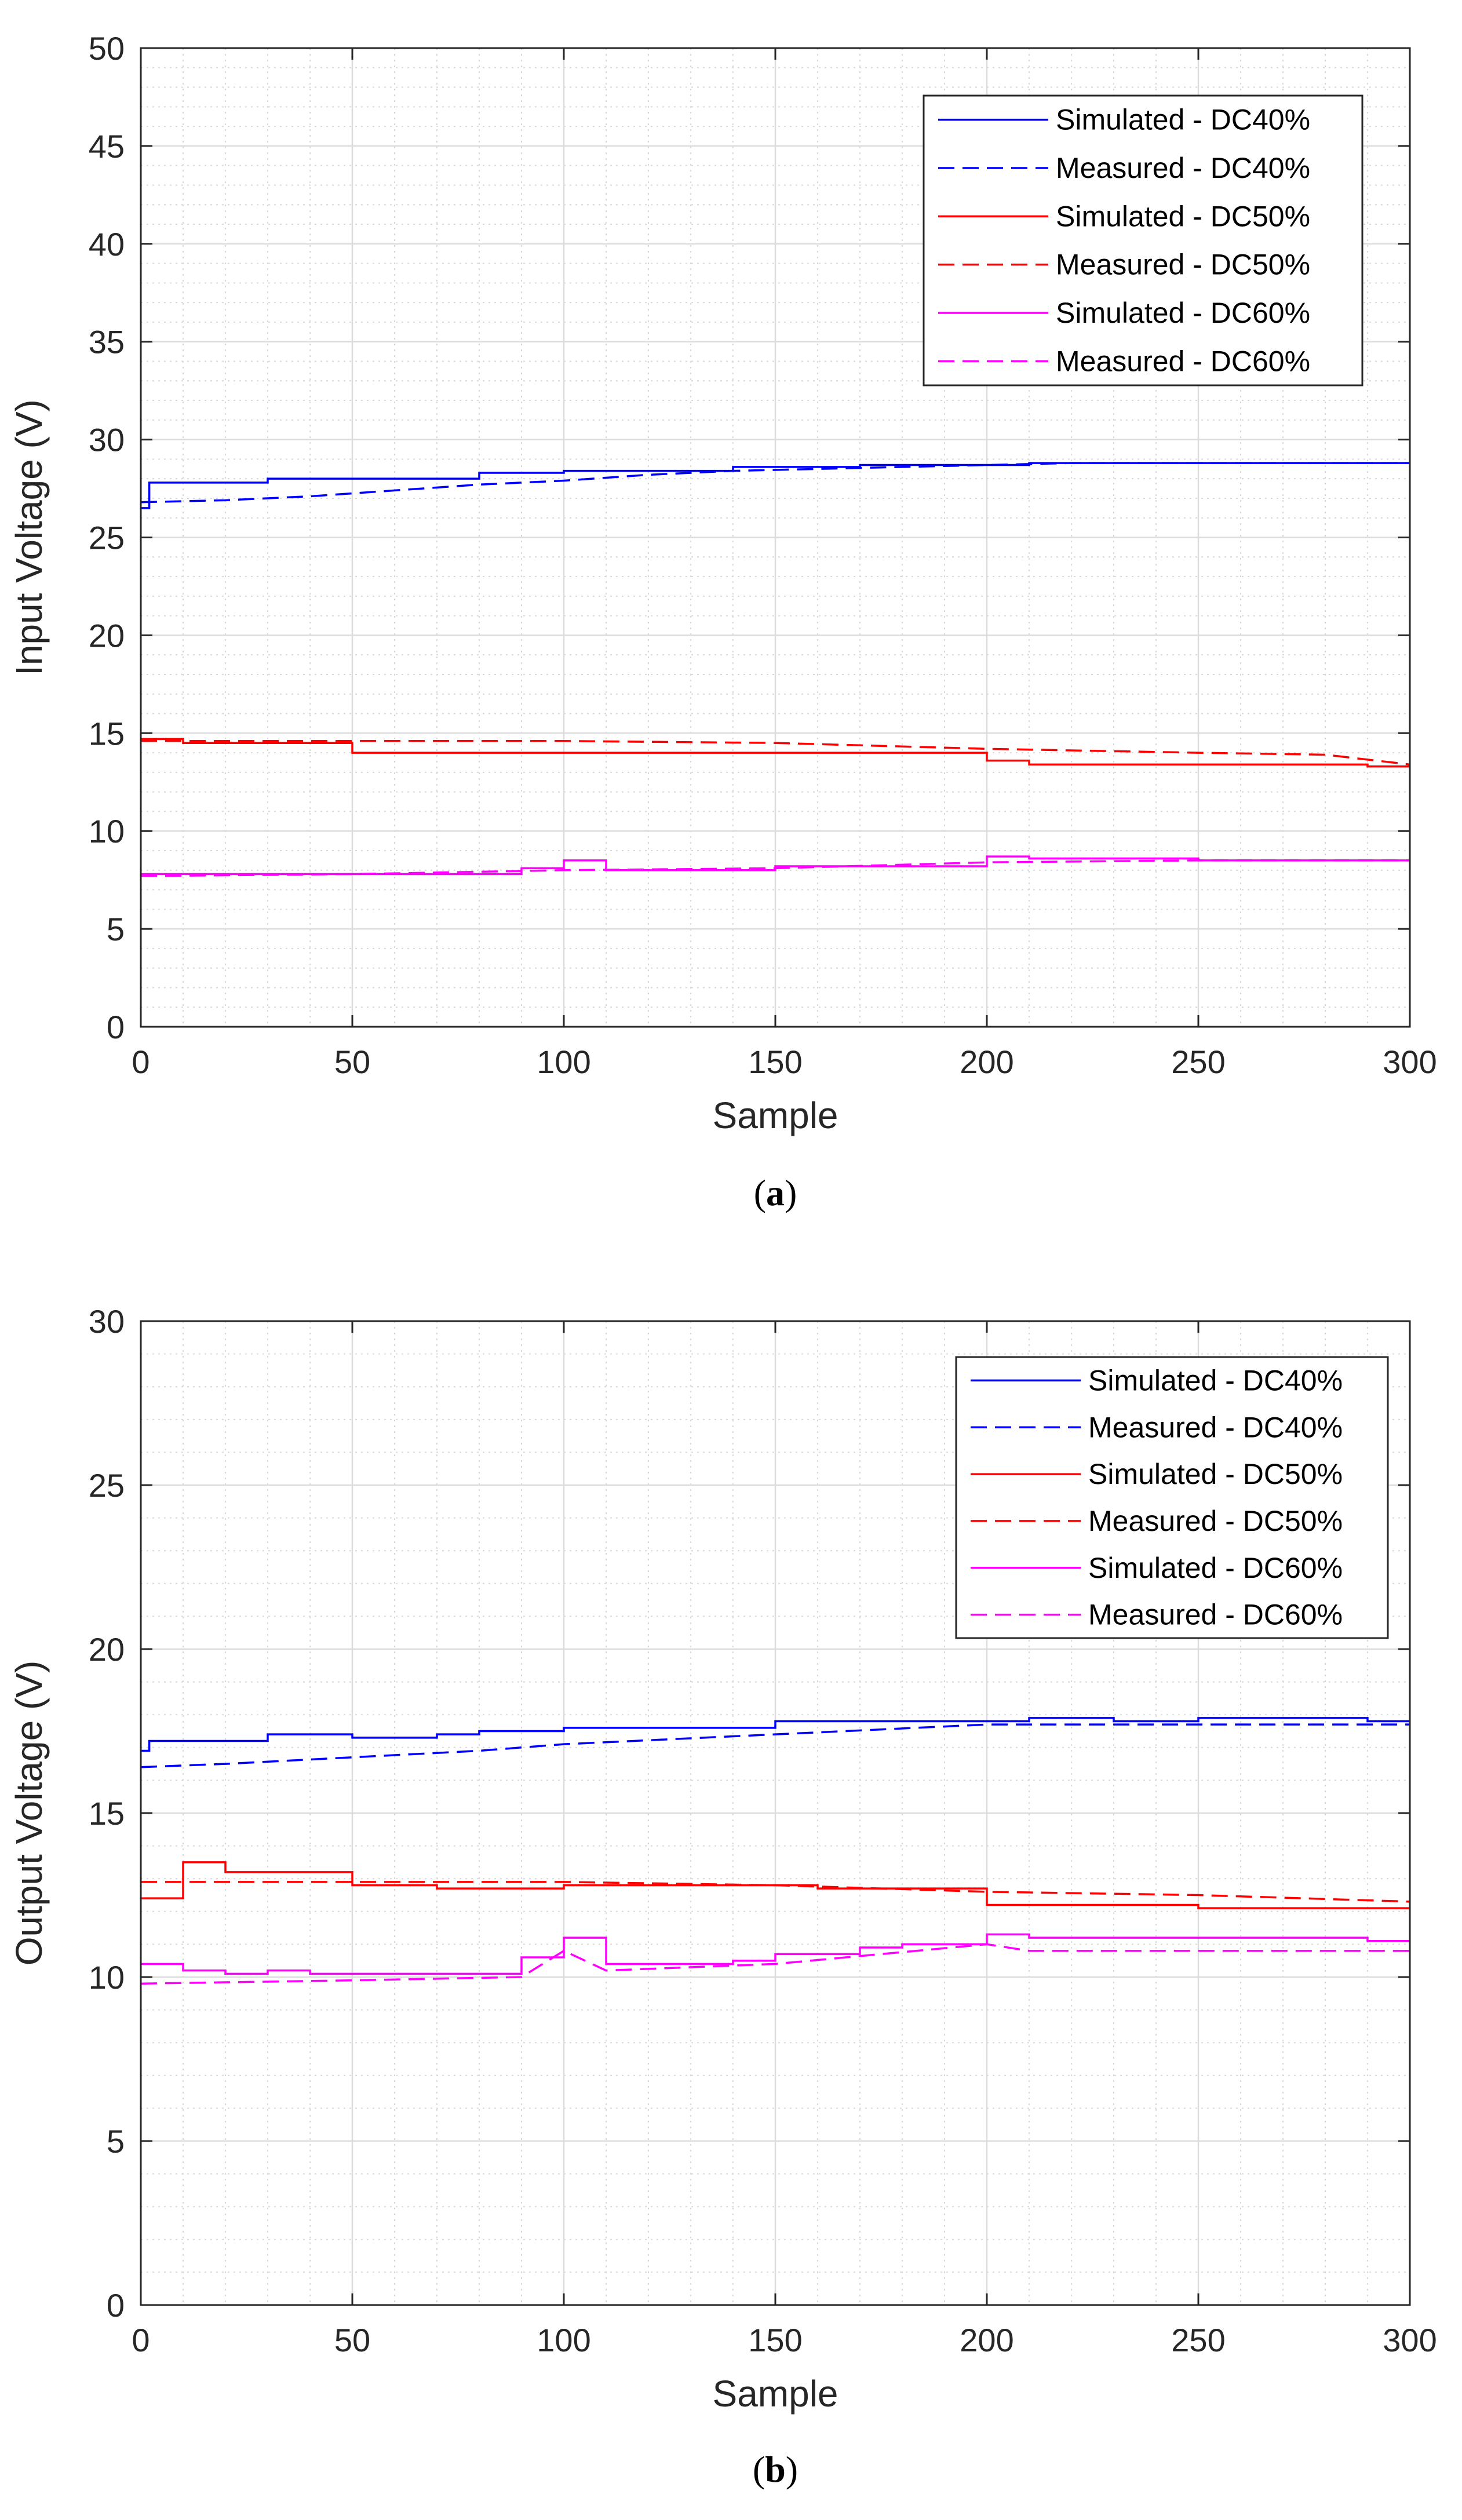 Image resolution: width=1462 pixels, height=2520 pixels. I want to click on y-tick-label: 40, so click(107, 244).